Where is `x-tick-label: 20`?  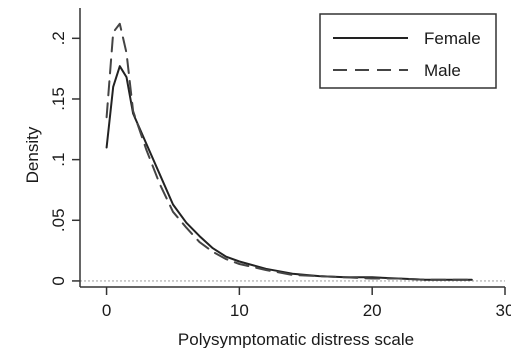 x-tick-label: 20 is located at coordinates (372, 310).